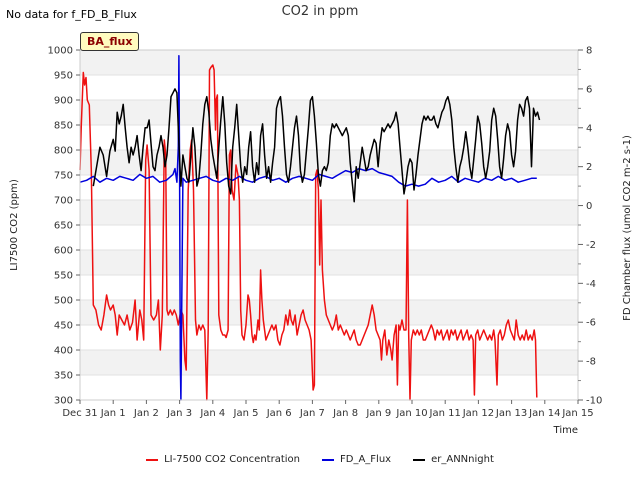  I want to click on legend-item-er-annnight: er_ANNnight, so click(453, 459).